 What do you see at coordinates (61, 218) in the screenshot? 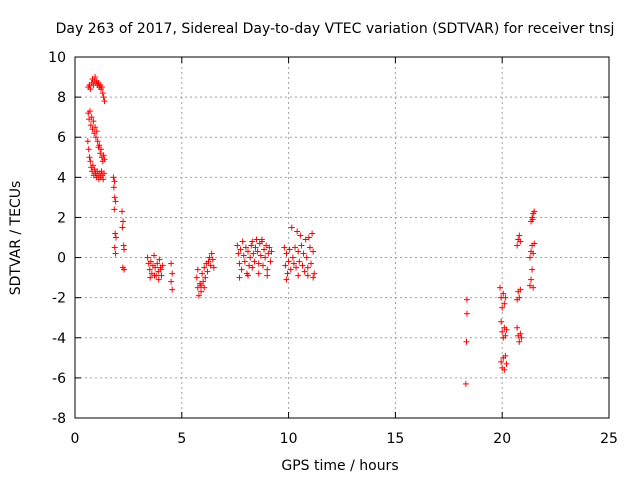
I see `y-tick-label: 2` at bounding box center [61, 218].